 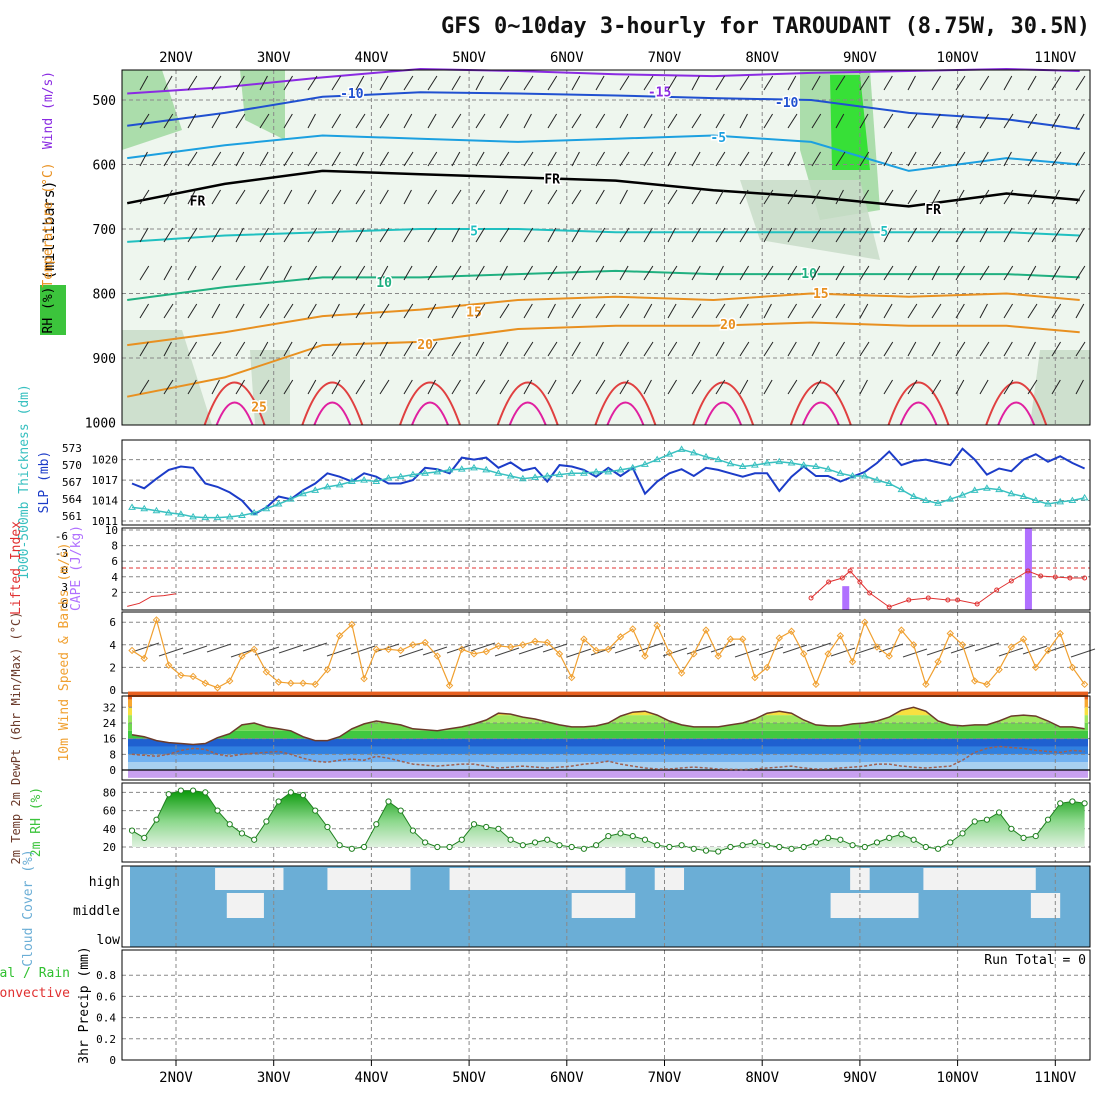 I want to click on rh-frame, so click(x=606, y=822).